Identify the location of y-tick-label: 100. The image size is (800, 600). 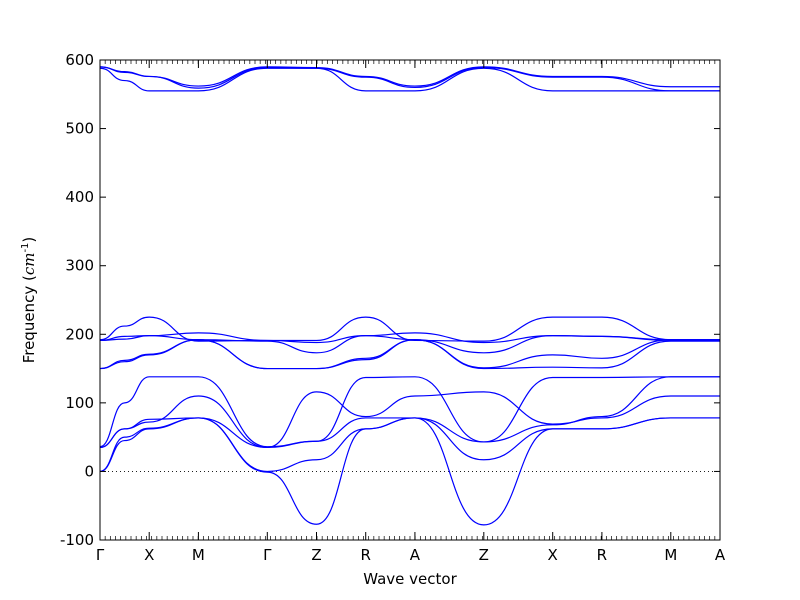
(79, 403).